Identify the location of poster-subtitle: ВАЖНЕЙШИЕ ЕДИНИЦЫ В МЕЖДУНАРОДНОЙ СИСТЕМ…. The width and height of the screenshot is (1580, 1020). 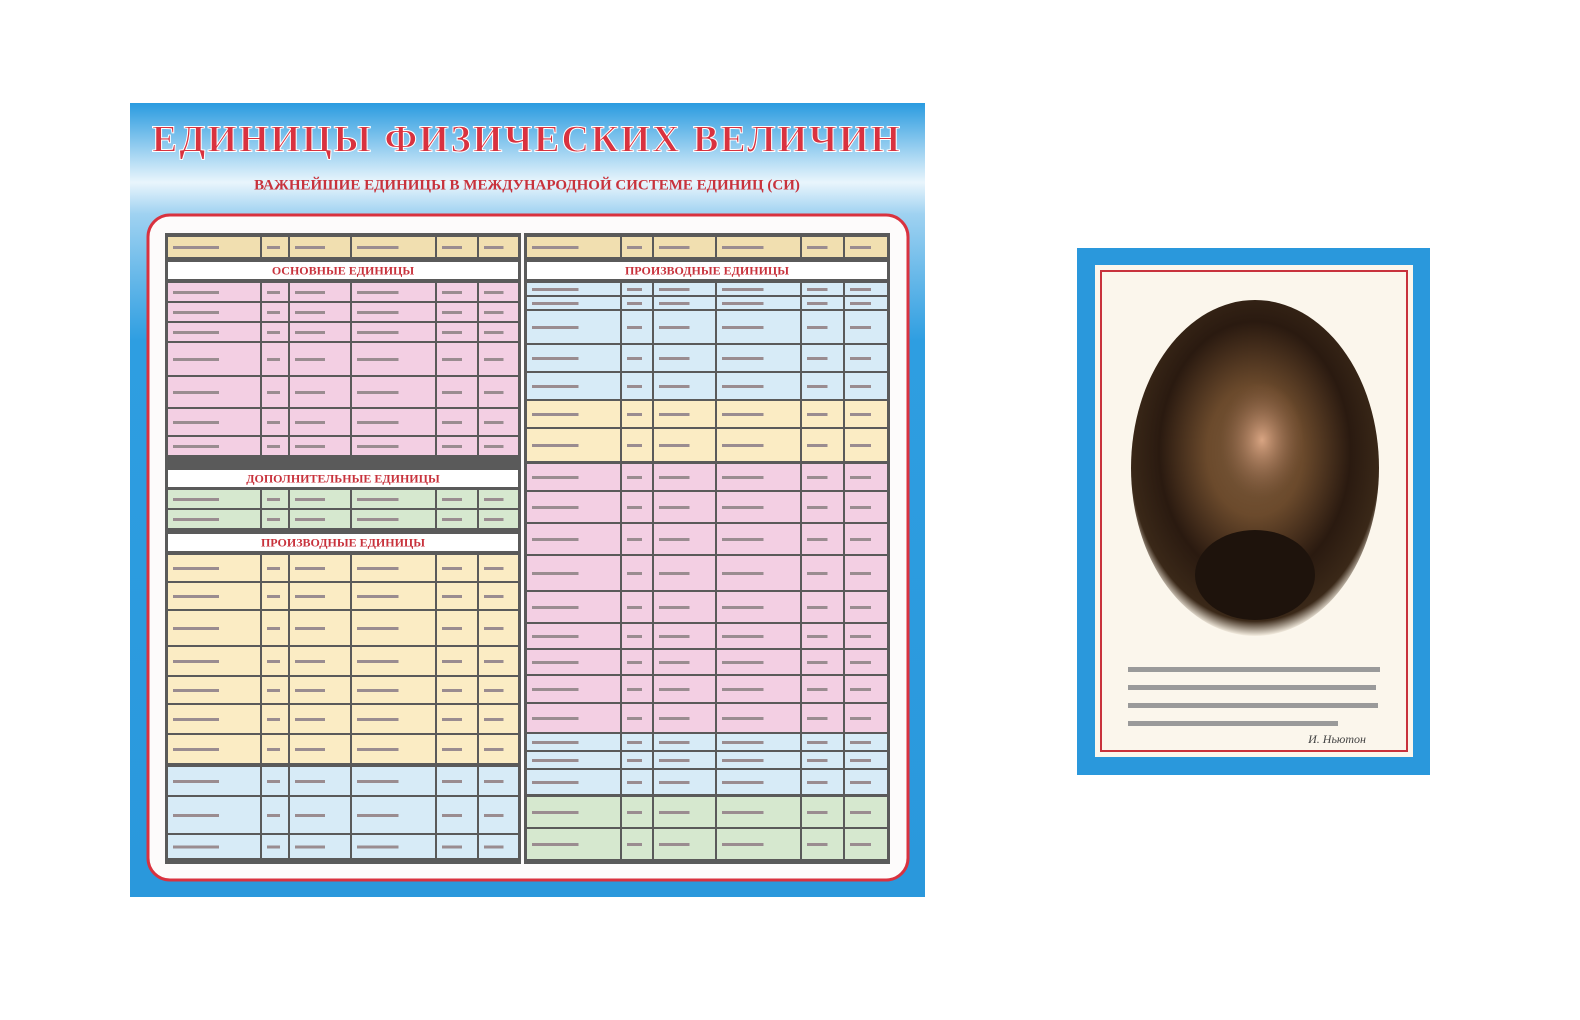
(527, 184).